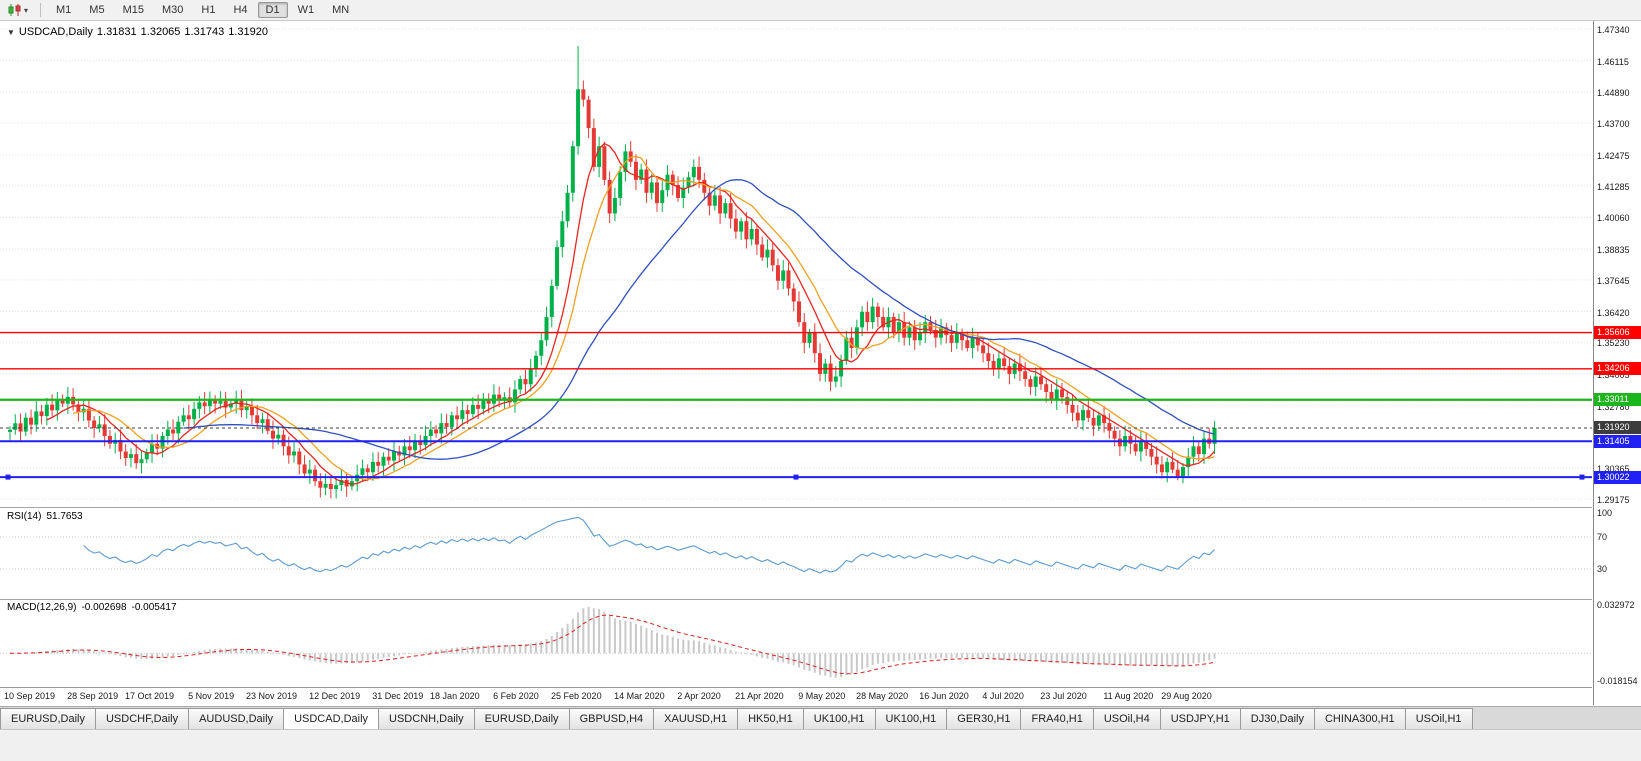  What do you see at coordinates (331, 718) in the screenshot?
I see `tab-usdcad-daily: USDCAD,Daily` at bounding box center [331, 718].